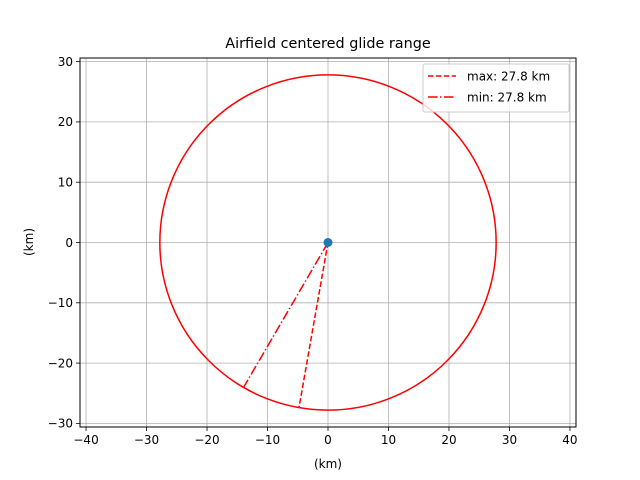  I want to click on airfield-marker, so click(328, 242).